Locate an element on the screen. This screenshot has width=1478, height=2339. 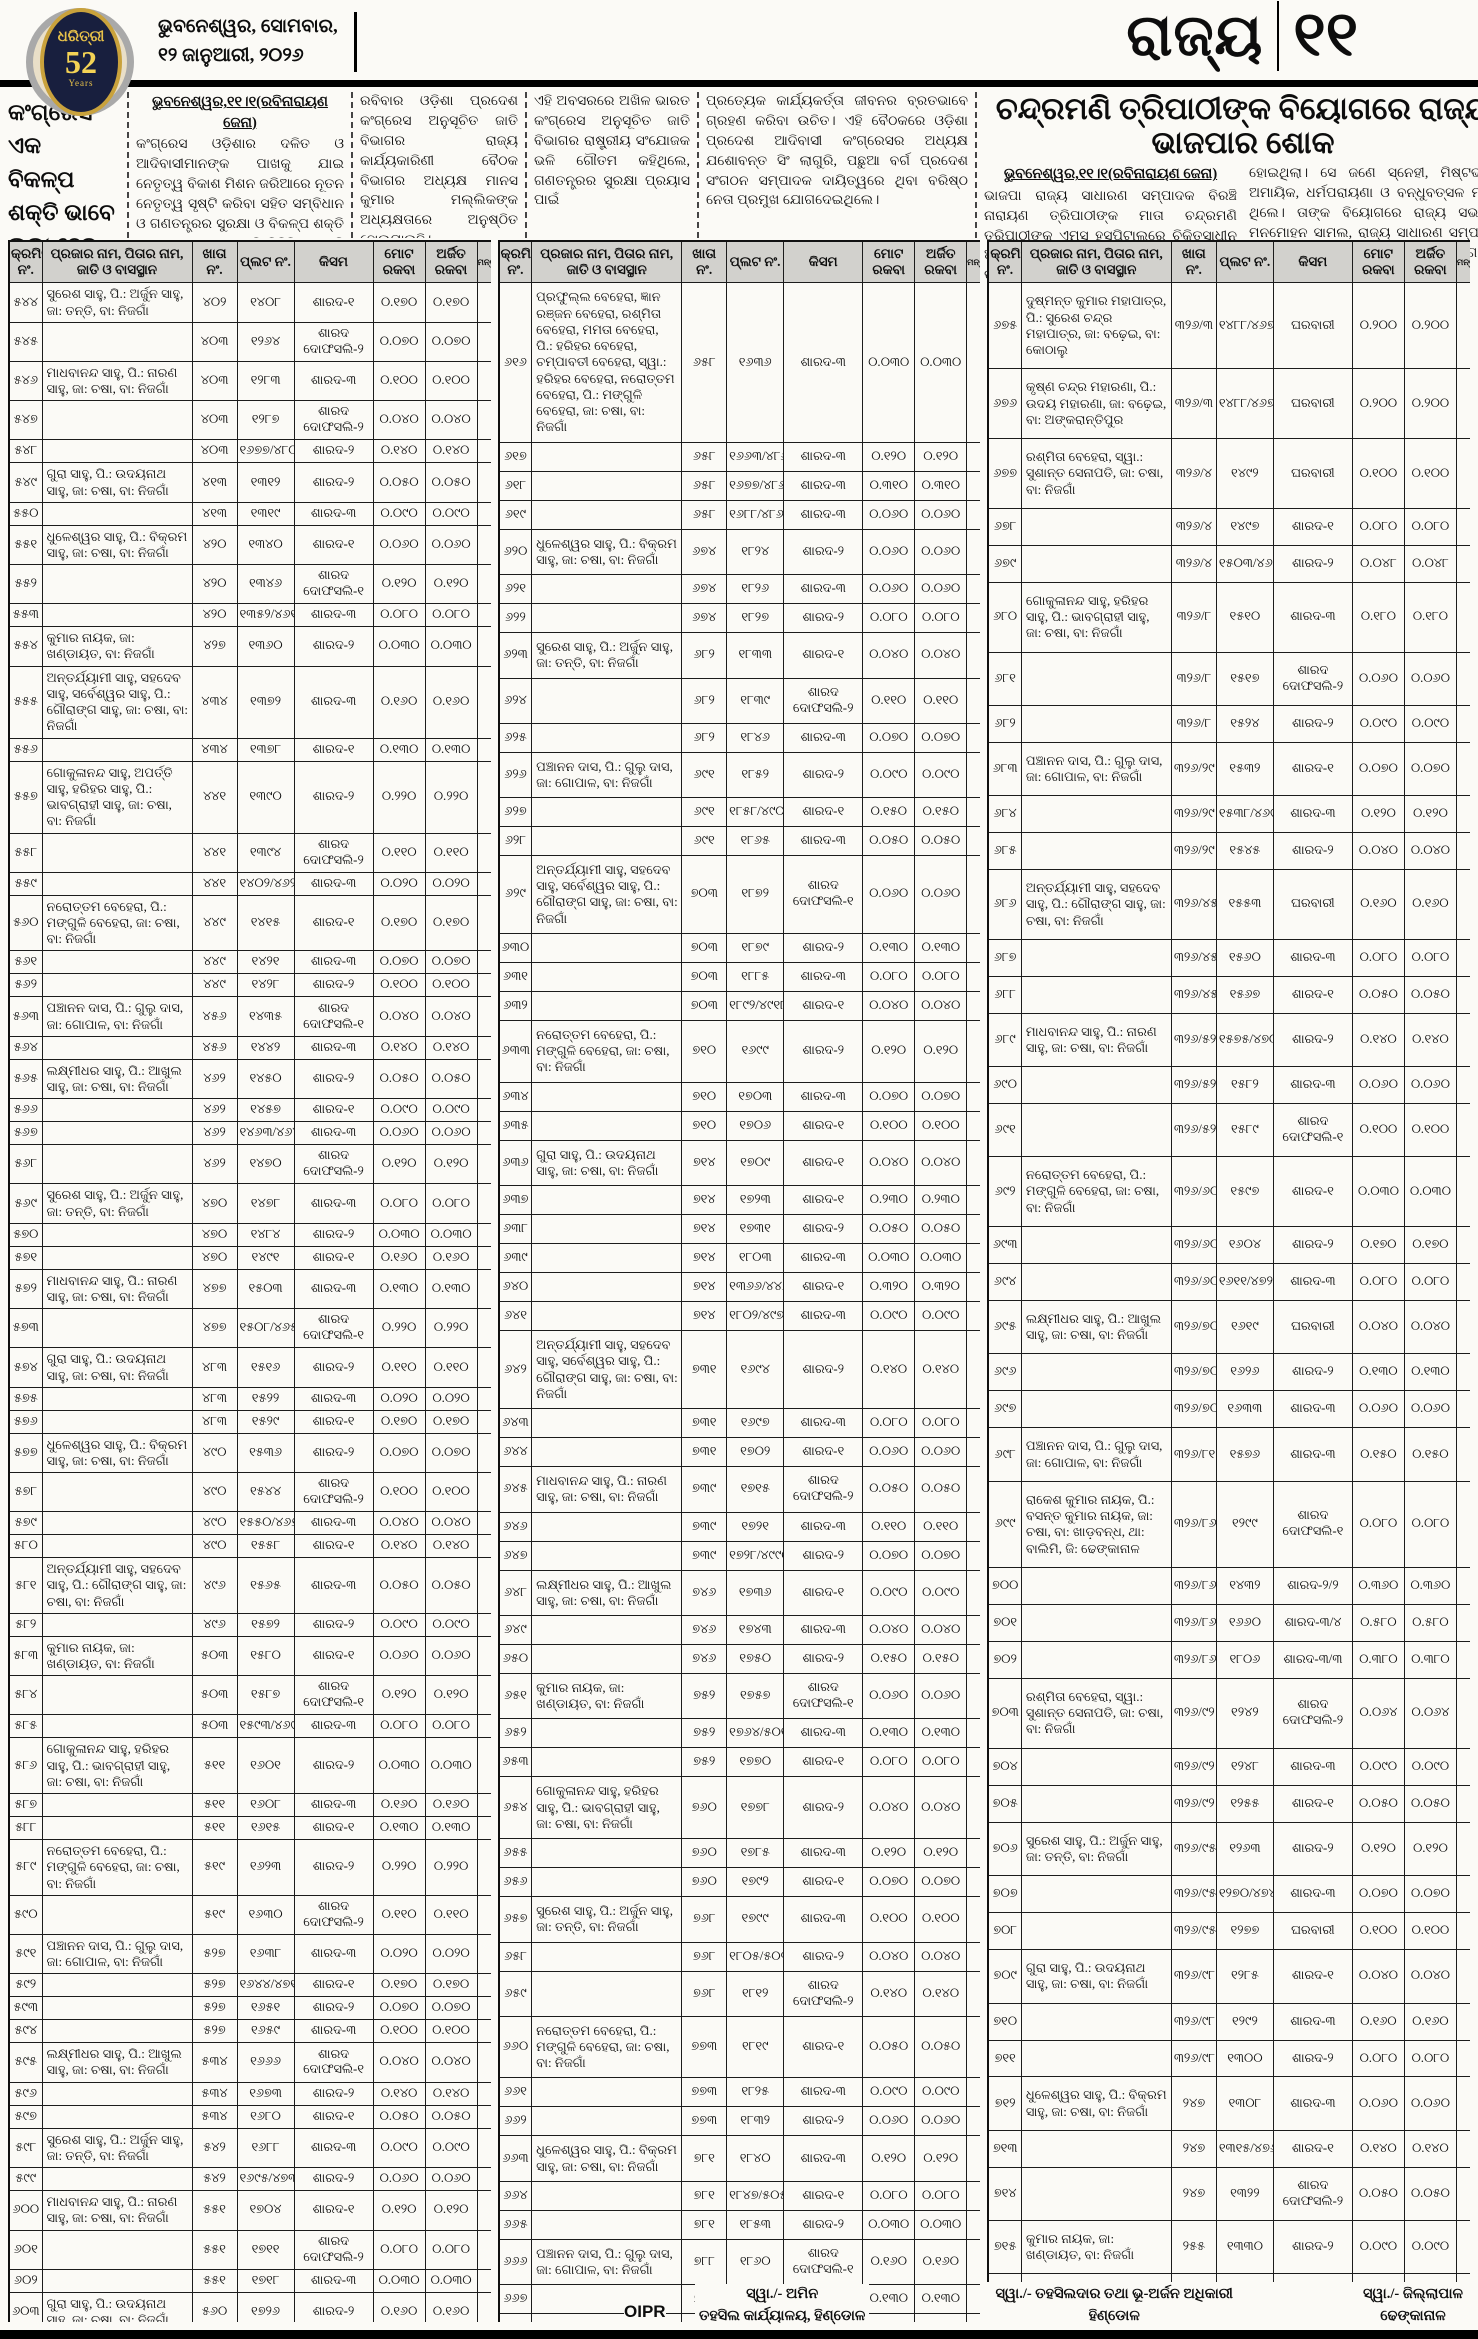
cell-total-area: ୦.୦୨୦ is located at coordinates (399, 1954).